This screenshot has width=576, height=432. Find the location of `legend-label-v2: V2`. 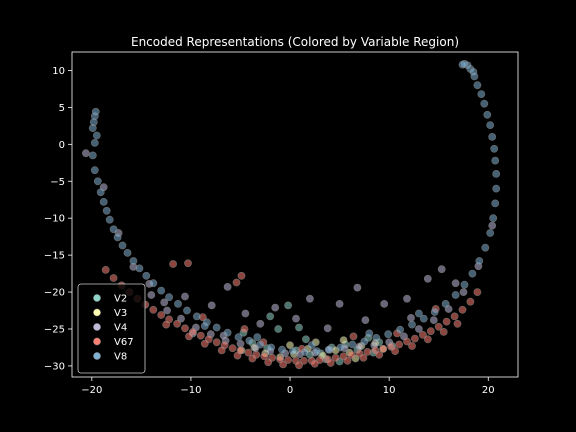

legend-label-v2: V2 is located at coordinates (120, 299).